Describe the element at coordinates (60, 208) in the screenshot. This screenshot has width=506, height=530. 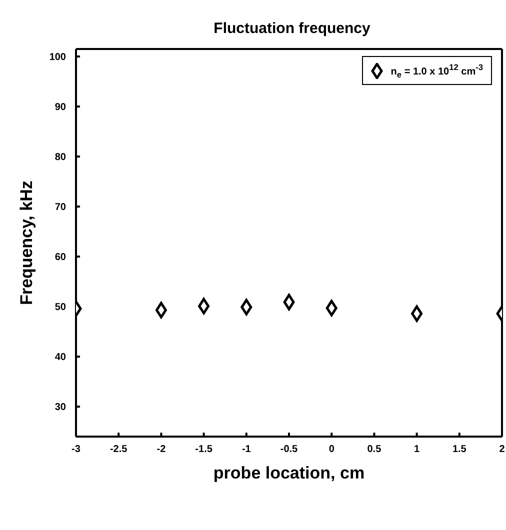
I see `y-tick-label: 70` at that location.